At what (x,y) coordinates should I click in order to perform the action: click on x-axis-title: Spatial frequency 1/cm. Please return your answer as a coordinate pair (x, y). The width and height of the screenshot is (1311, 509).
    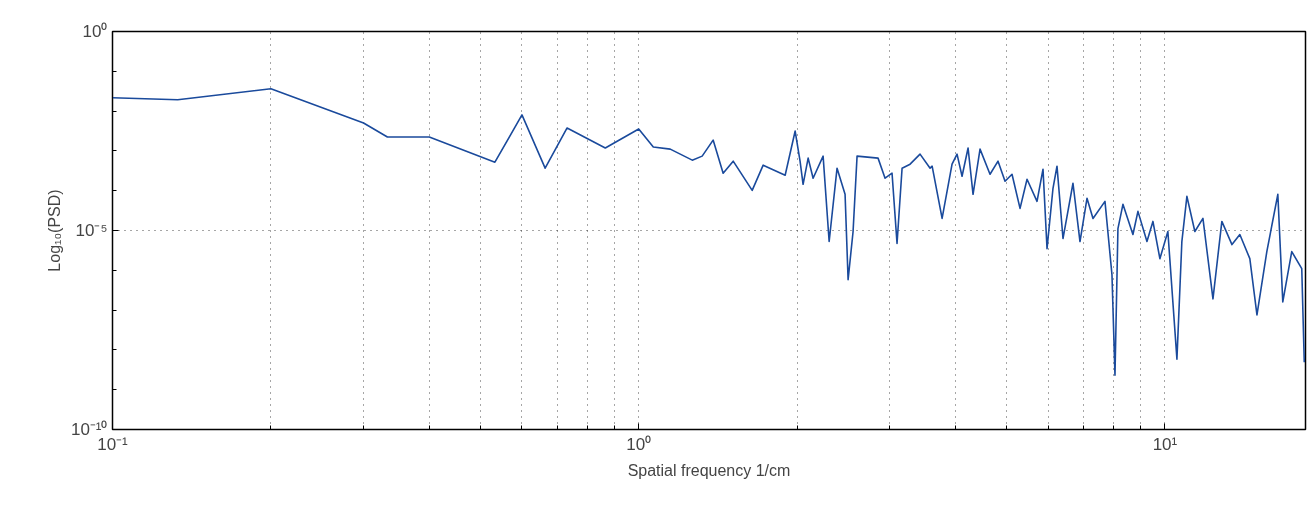
    Looking at the image, I should click on (709, 470).